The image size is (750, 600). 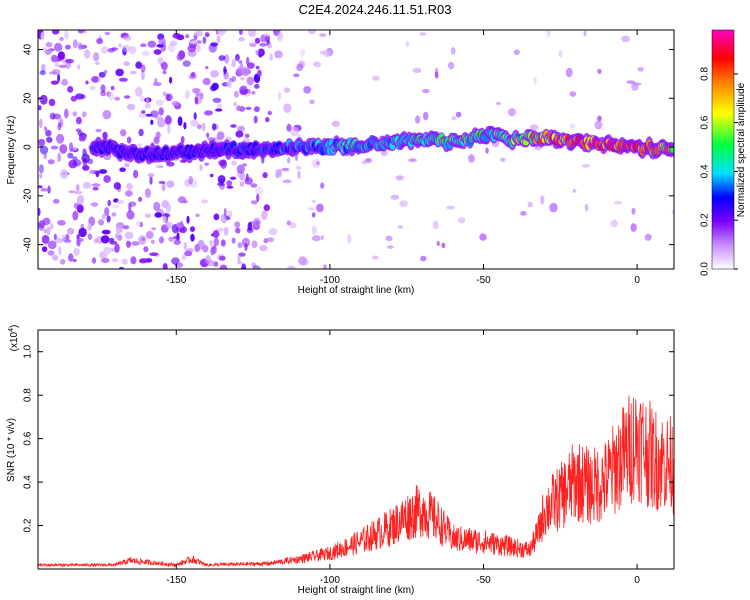 I want to click on colorbar-tick-label: 0.2, so click(x=705, y=220).